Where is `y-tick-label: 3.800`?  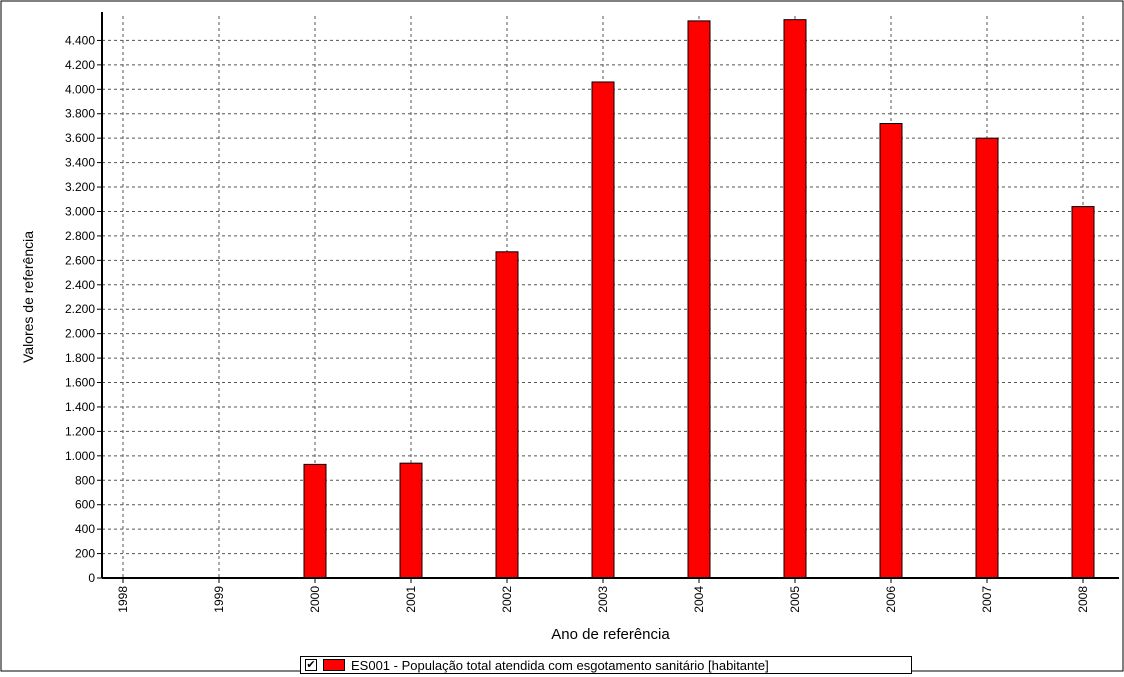
y-tick-label: 3.800 is located at coordinates (80, 114).